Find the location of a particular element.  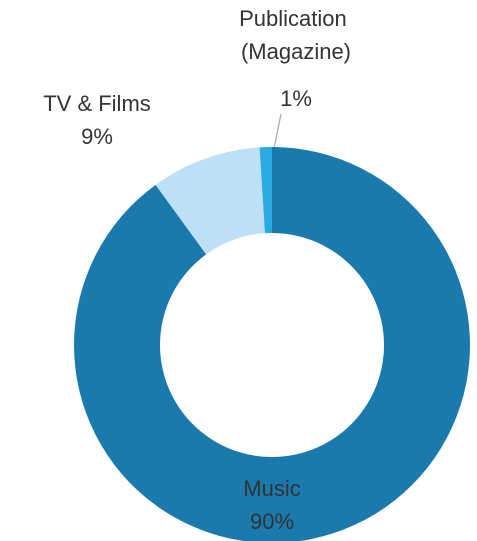

label-line: (Magazine) is located at coordinates (296, 51).